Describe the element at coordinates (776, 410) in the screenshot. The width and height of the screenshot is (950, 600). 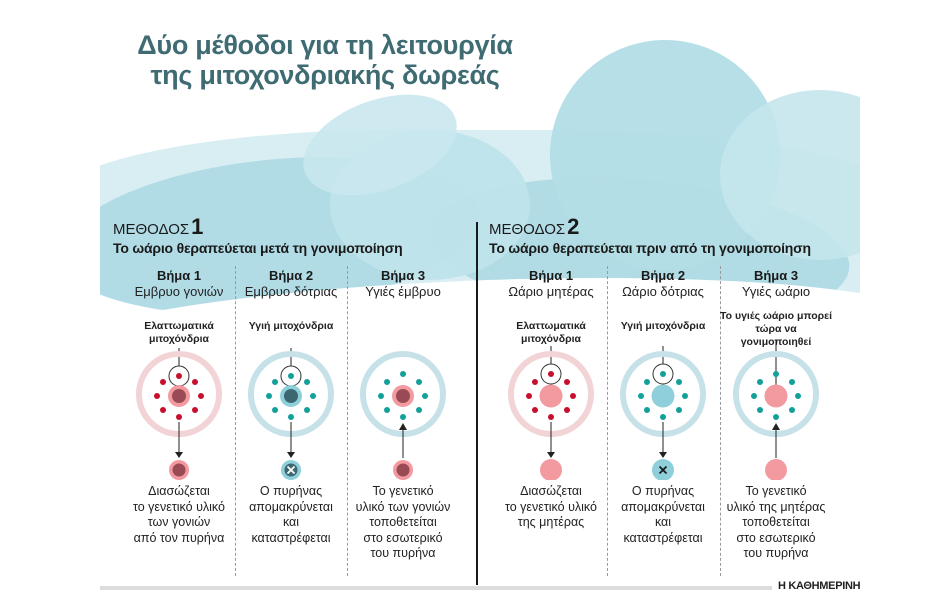
I see `healthy-egg-cell-icon` at that location.